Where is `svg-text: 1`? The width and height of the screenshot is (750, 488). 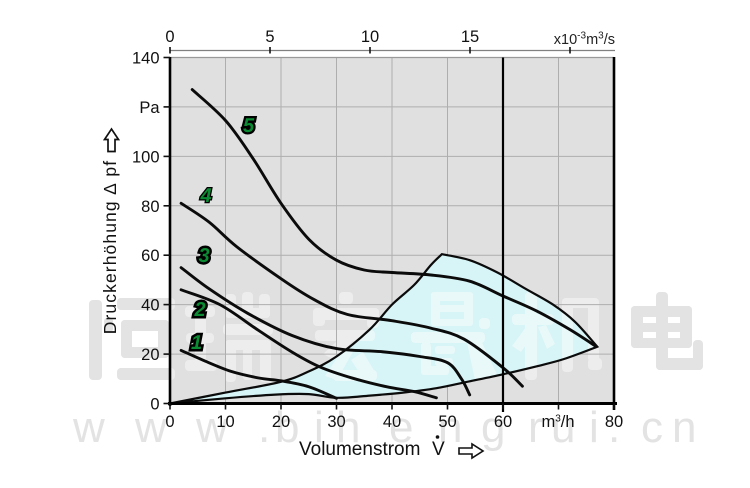 svg-text: 1 is located at coordinates (196, 343).